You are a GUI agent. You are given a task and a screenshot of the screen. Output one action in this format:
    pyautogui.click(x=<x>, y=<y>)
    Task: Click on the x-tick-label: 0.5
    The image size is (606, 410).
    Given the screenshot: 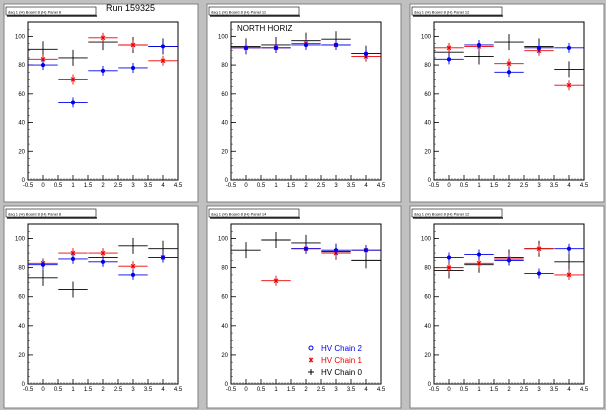 What is the action you would take?
    pyautogui.click(x=464, y=186)
    